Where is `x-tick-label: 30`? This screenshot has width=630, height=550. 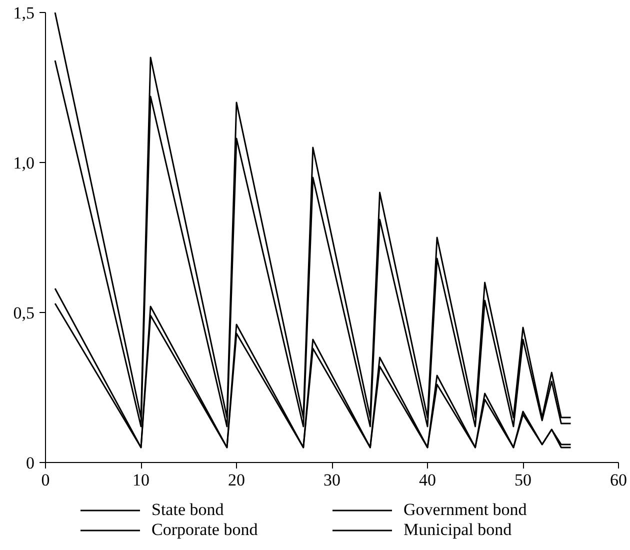 x-tick-label: 30 is located at coordinates (332, 480).